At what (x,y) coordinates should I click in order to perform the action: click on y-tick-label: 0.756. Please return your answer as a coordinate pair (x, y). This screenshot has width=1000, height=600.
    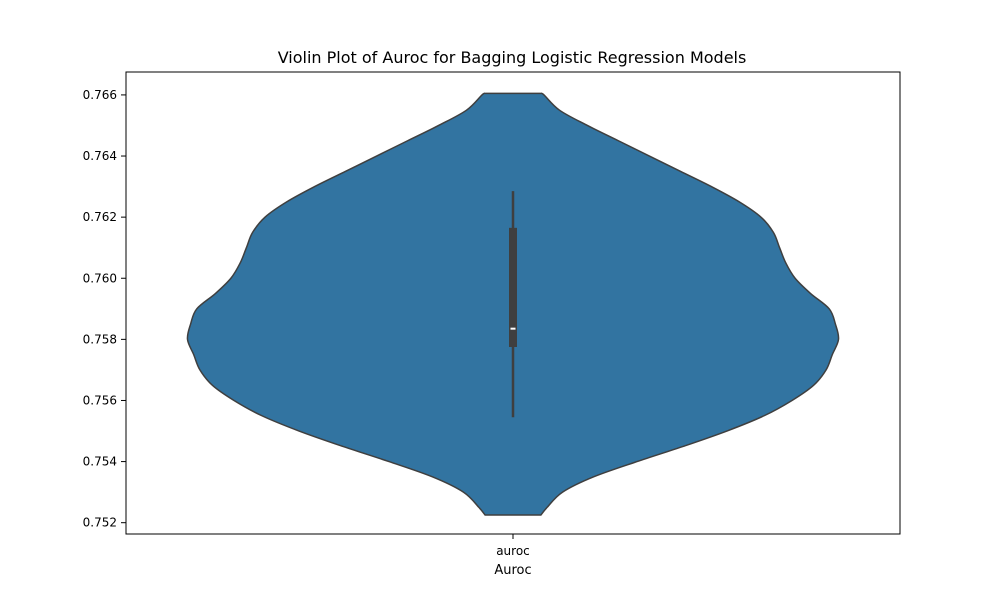
    Looking at the image, I should click on (100, 400).